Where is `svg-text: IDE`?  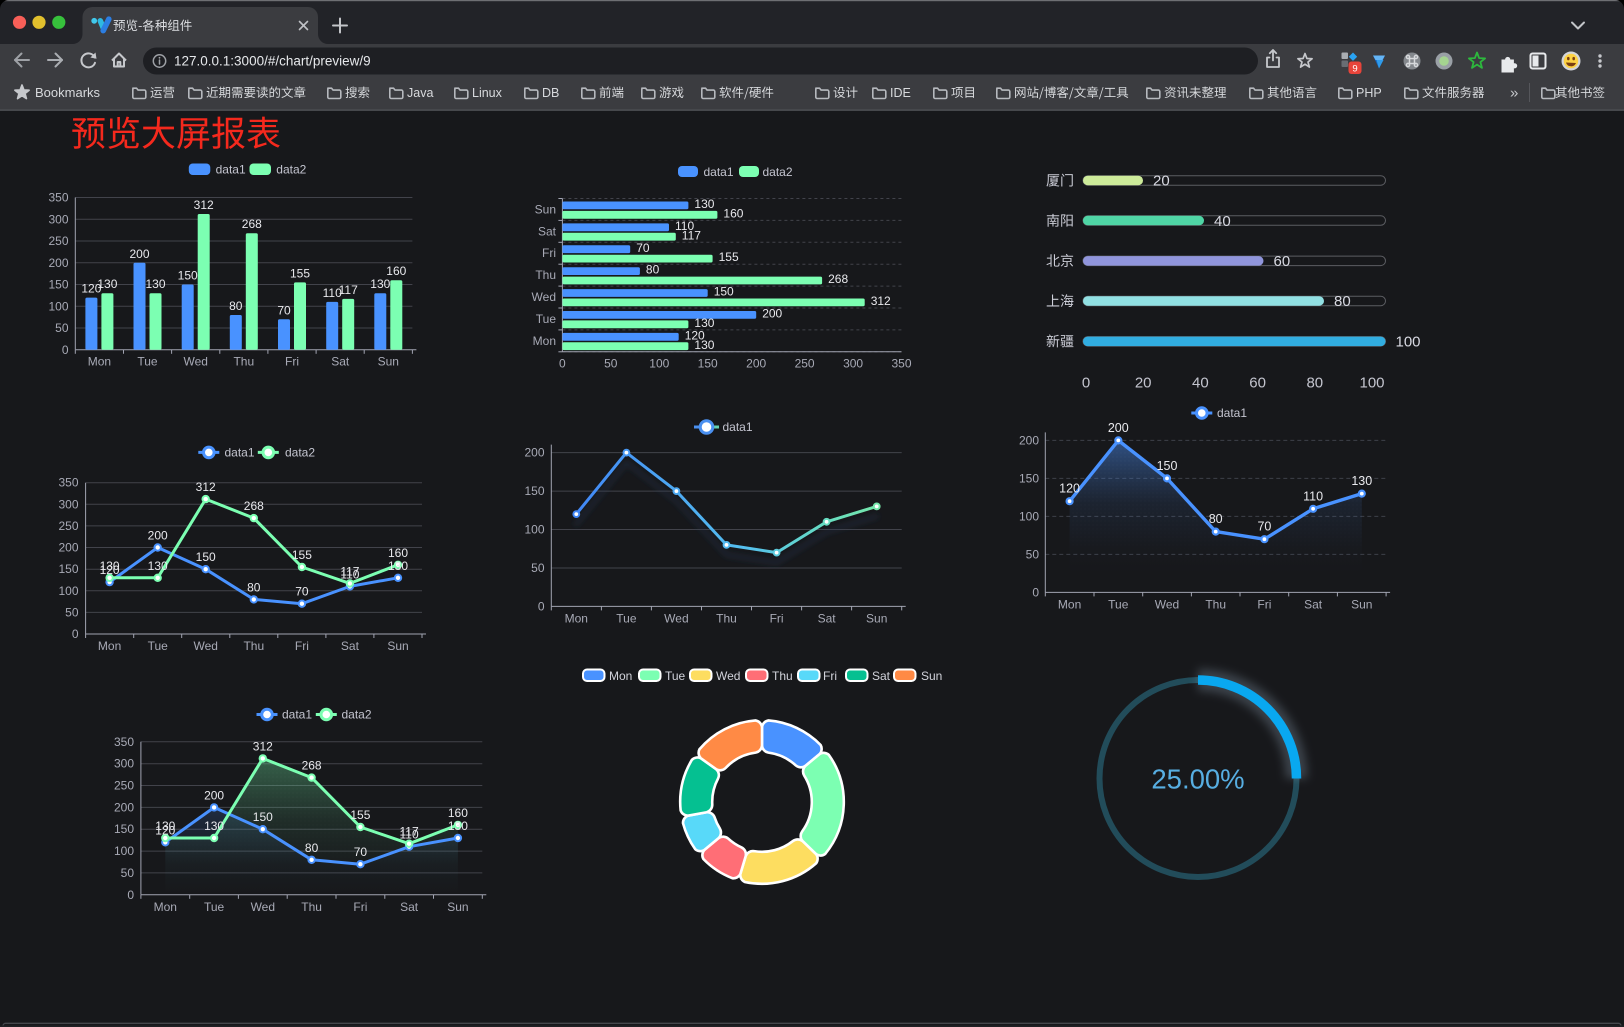
svg-text: IDE is located at coordinates (900, 93).